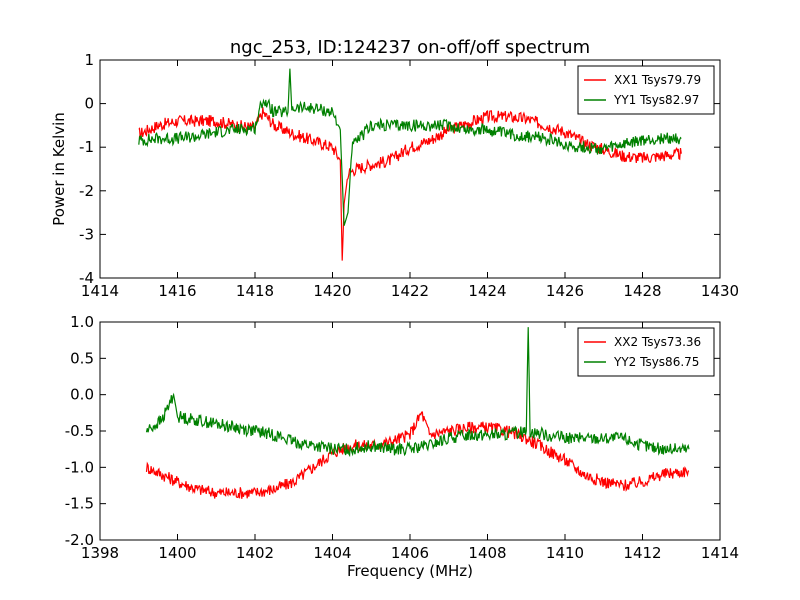 The height and width of the screenshot is (600, 800). Describe the element at coordinates (79, 431) in the screenshot. I see `y-tick-label-1-3: -0.5` at that location.